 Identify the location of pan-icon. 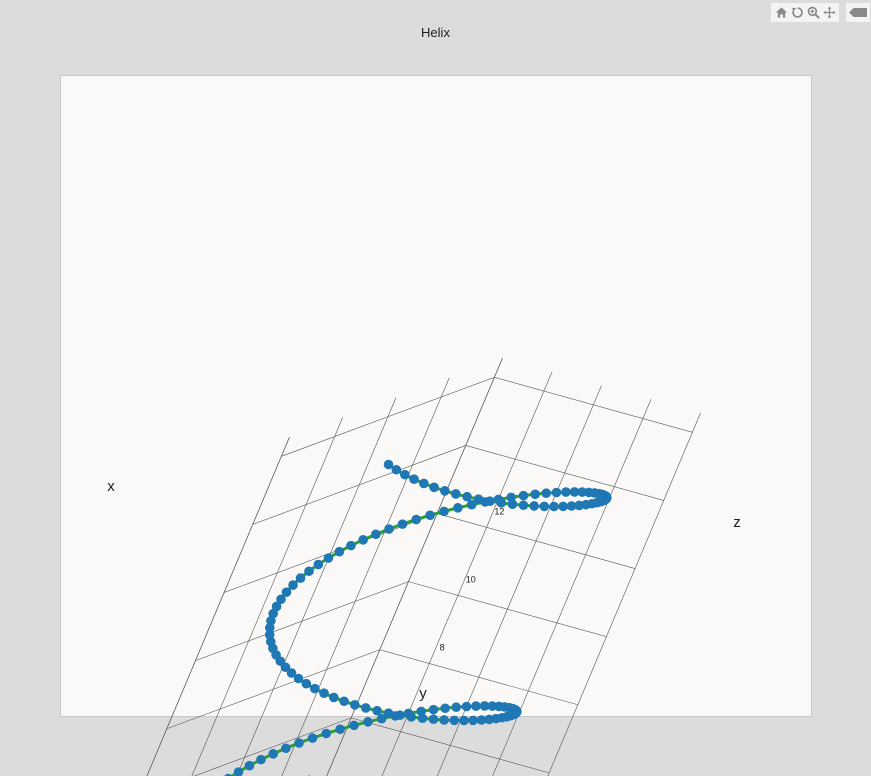
(829, 13).